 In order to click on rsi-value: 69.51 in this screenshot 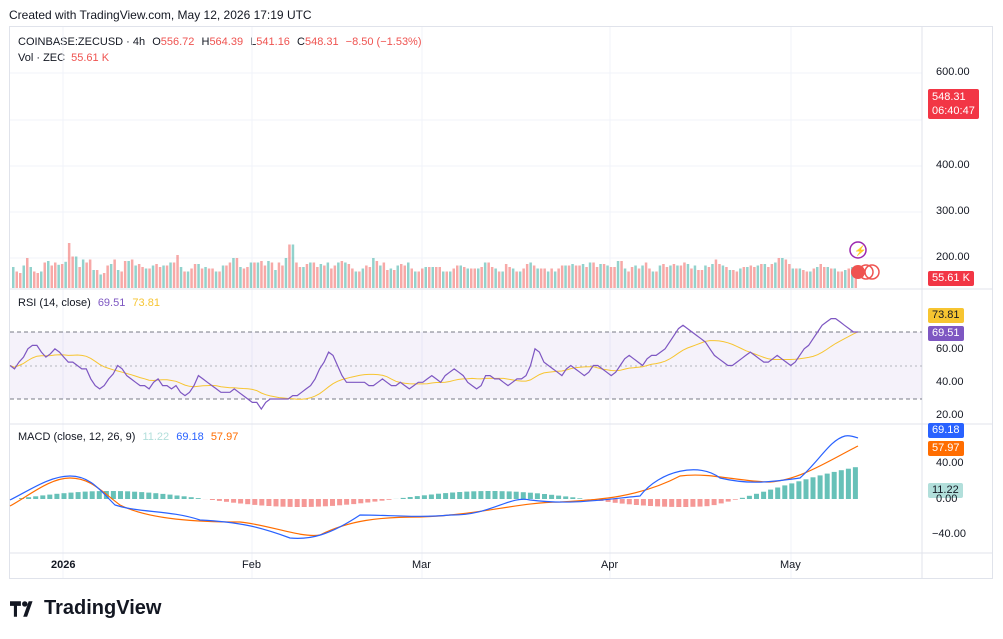, I will do `click(111, 303)`.